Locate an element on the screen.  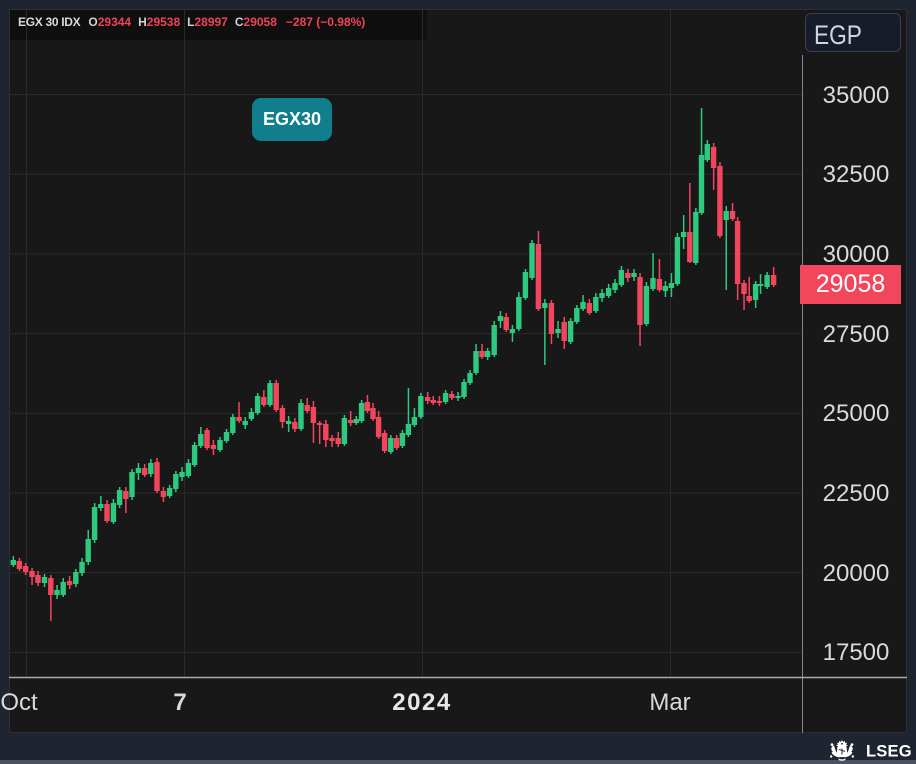
svg-text: LSEG is located at coordinates (889, 752).